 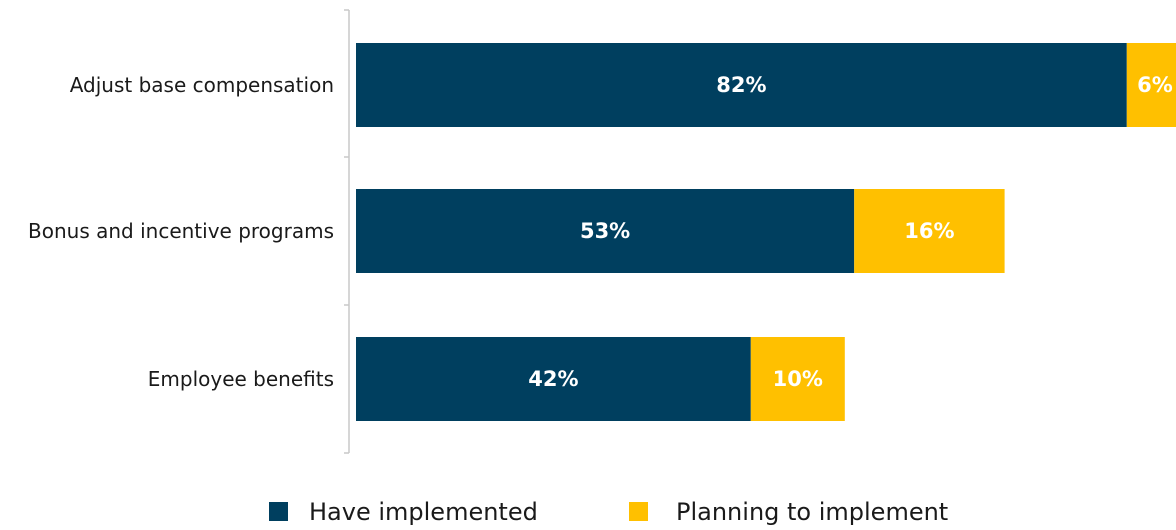 What do you see at coordinates (241, 379) in the screenshot?
I see `category-label: Employee benefits` at bounding box center [241, 379].